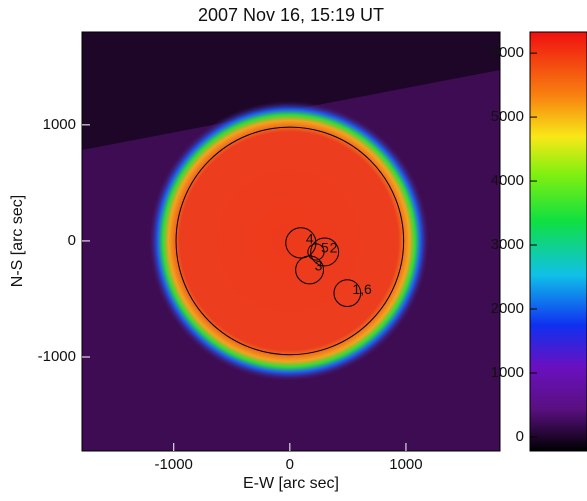 The image size is (587, 501). I want to click on chart-title: 2007 Nov 16, 15:19 UT, so click(291, 15).